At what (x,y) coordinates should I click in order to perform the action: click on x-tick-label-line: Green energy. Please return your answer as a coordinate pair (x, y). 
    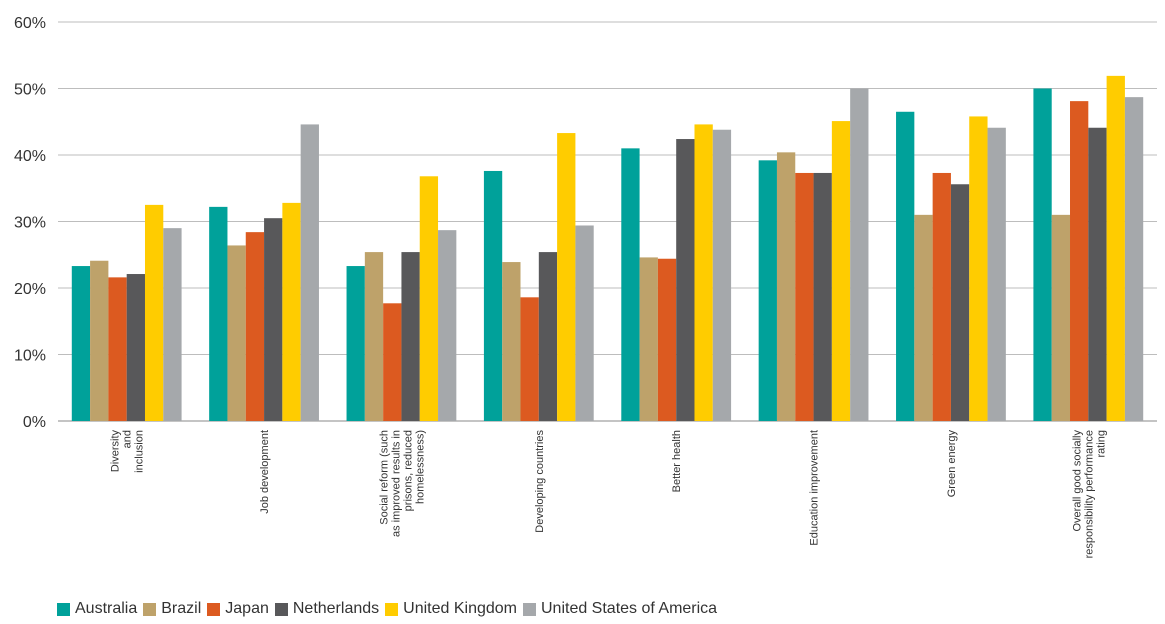
    Looking at the image, I should click on (952, 464).